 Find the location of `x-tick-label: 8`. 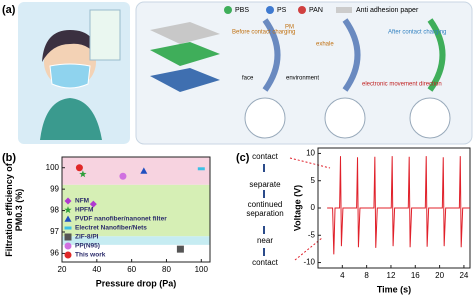

x-tick-label: 8 is located at coordinates (366, 275).